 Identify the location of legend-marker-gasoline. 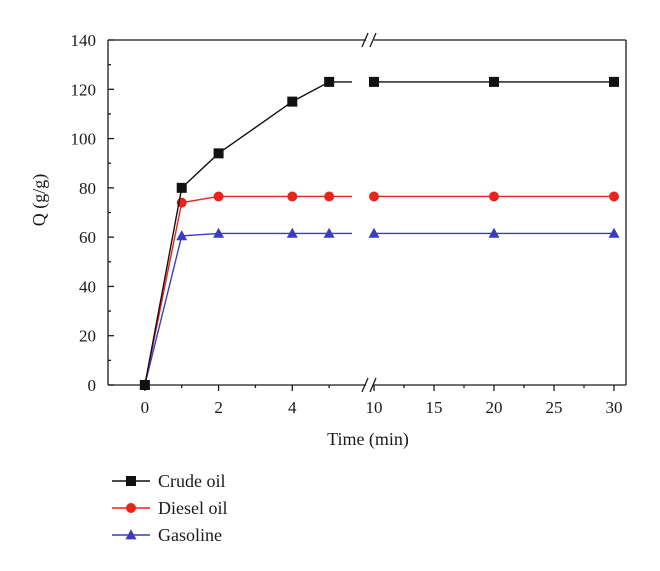
(131, 534).